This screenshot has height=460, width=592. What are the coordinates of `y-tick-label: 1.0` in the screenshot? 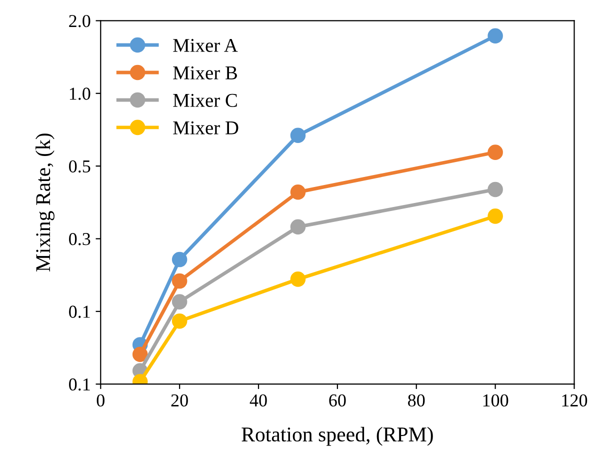 It's located at (80, 94).